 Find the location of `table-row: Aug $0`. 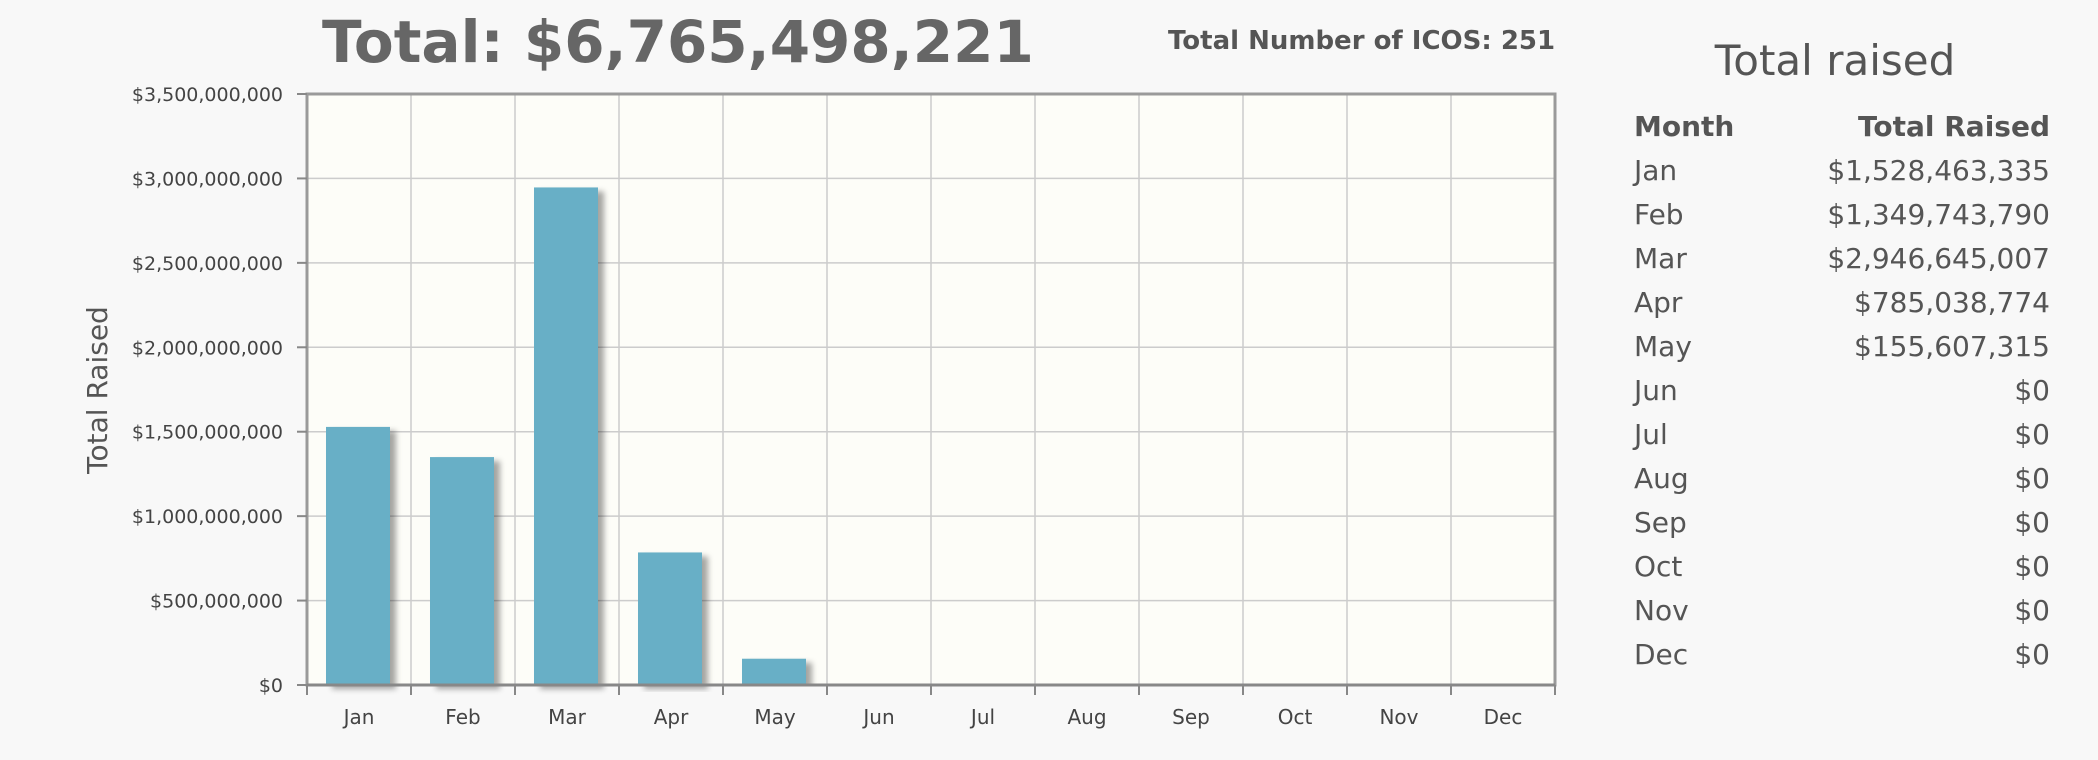

table-row: Aug $0 is located at coordinates (1842, 478).